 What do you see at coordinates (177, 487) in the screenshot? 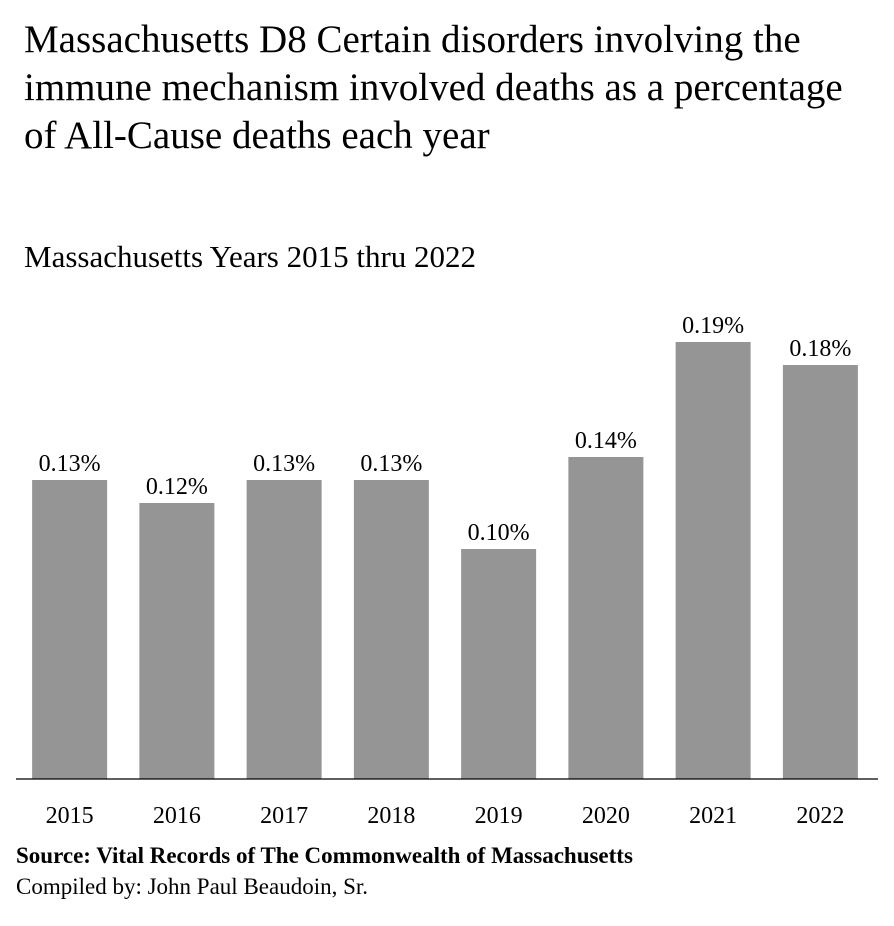
I see `value-label-2016: 0.12%` at bounding box center [177, 487].